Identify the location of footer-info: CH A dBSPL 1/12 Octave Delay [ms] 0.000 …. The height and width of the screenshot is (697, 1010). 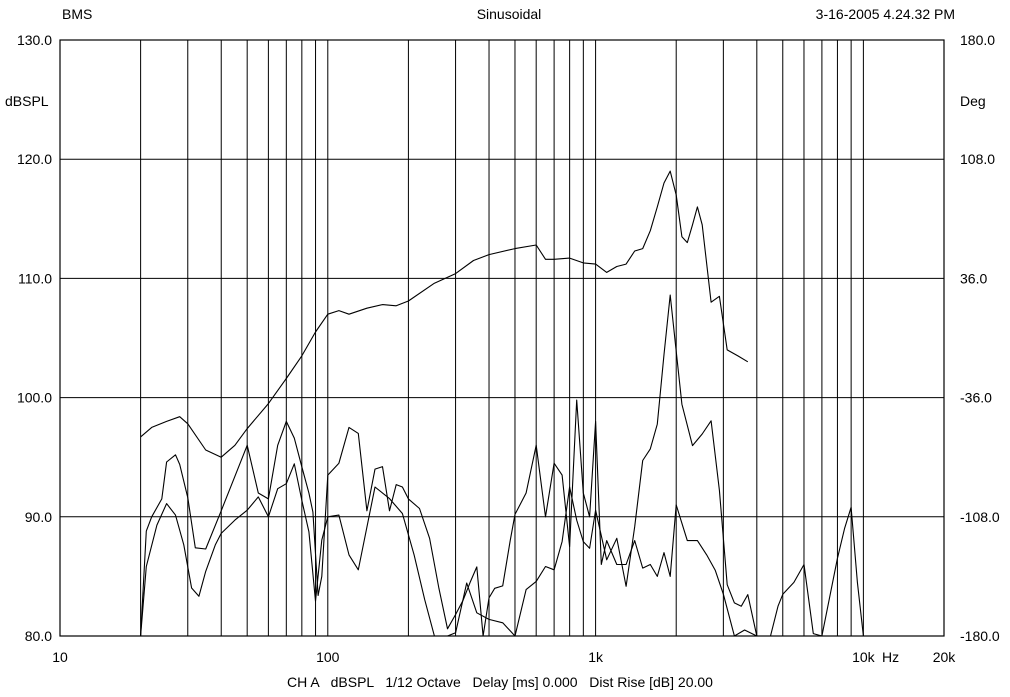
(500, 682).